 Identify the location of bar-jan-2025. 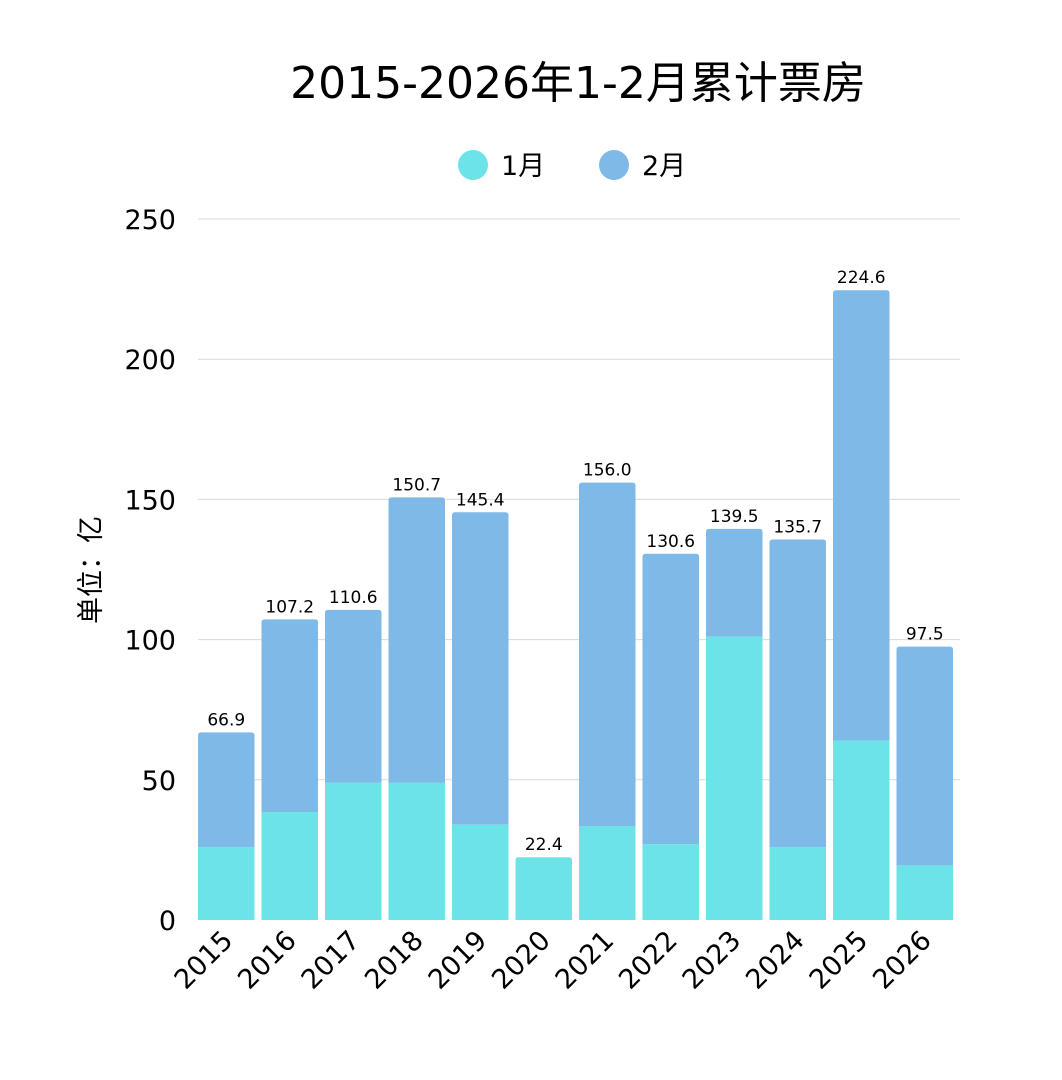
(861, 830).